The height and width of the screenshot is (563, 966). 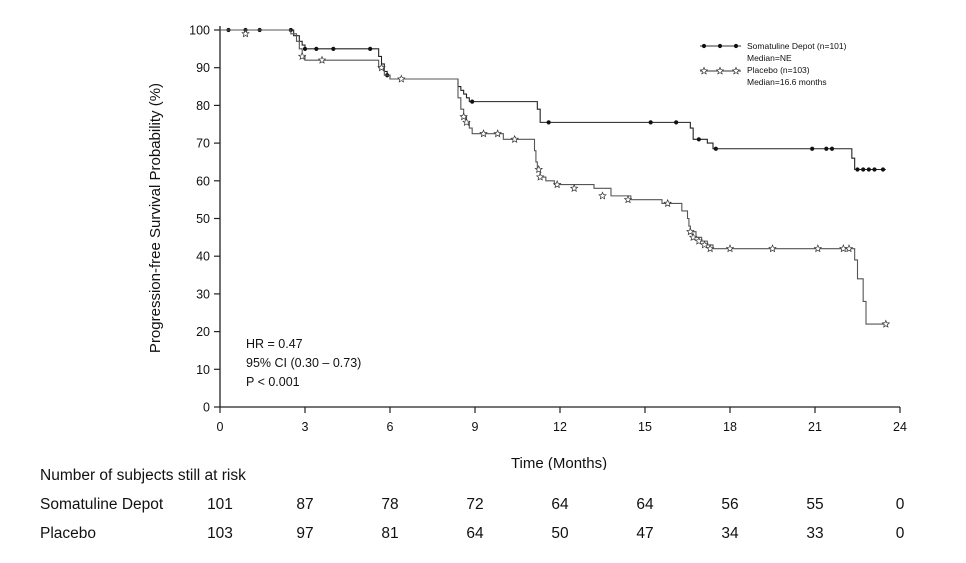 What do you see at coordinates (273, 382) in the screenshot?
I see `annotation-p-value: P < 0.001` at bounding box center [273, 382].